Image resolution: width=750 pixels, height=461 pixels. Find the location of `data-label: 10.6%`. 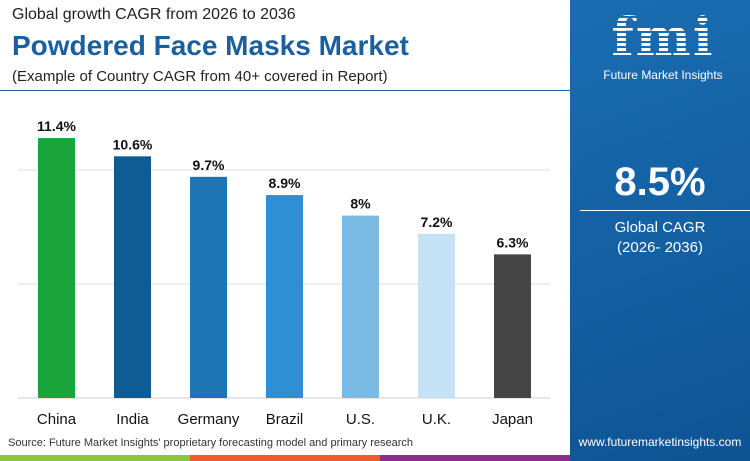

data-label: 10.6% is located at coordinates (133, 144).